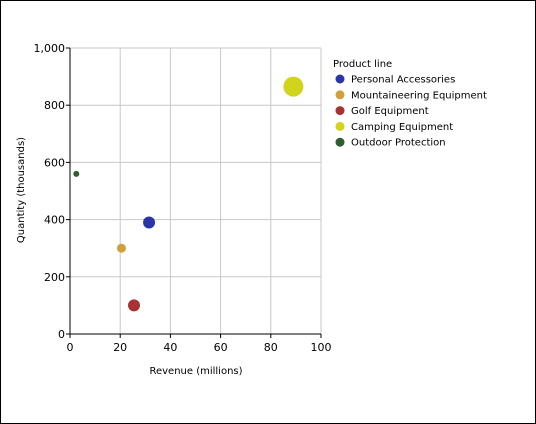 The height and width of the screenshot is (424, 536). What do you see at coordinates (402, 127) in the screenshot?
I see `legend-label: Camping Equipment` at bounding box center [402, 127].